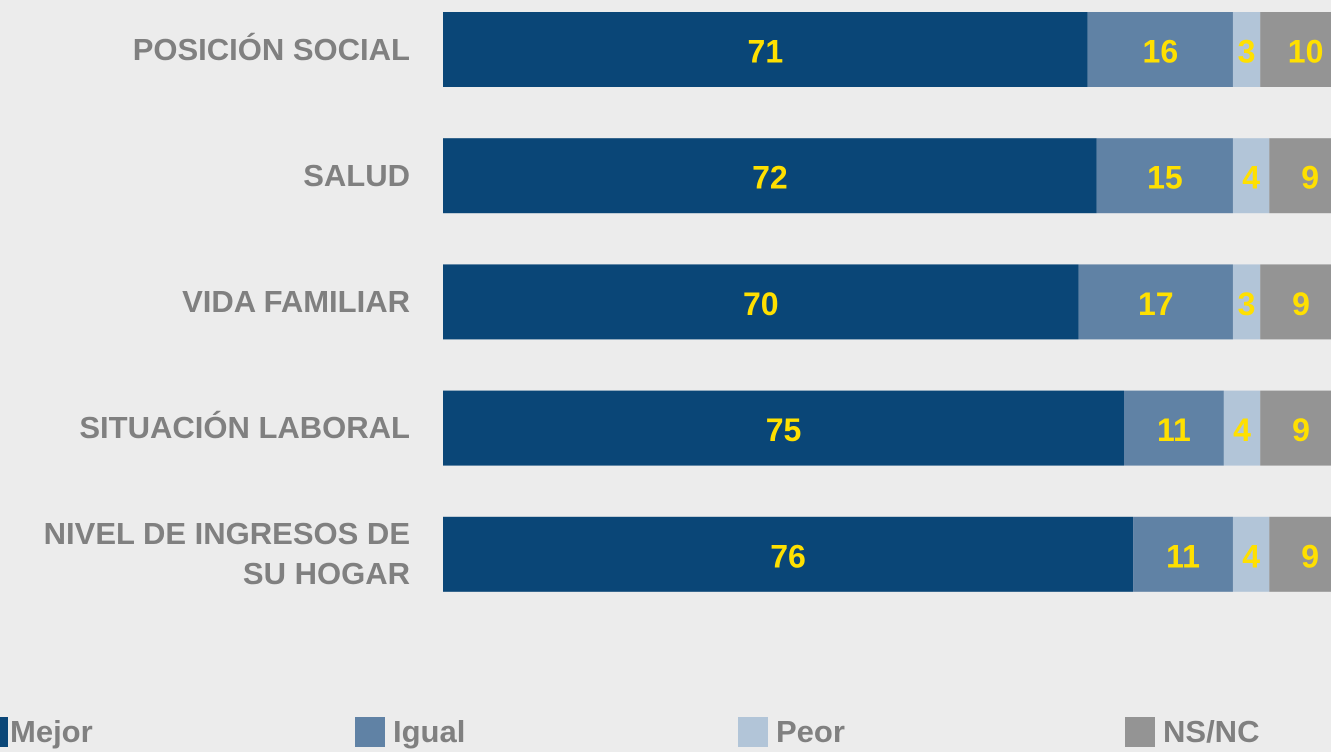 This screenshot has height=752, width=1331. I want to click on legend-label: Igual, so click(429, 731).